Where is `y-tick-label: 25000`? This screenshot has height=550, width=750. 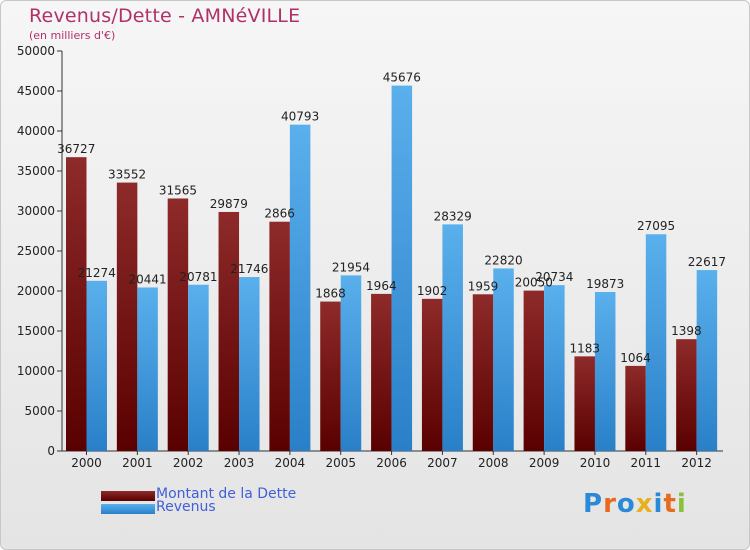
y-tick-label: 25000 is located at coordinates (36, 251).